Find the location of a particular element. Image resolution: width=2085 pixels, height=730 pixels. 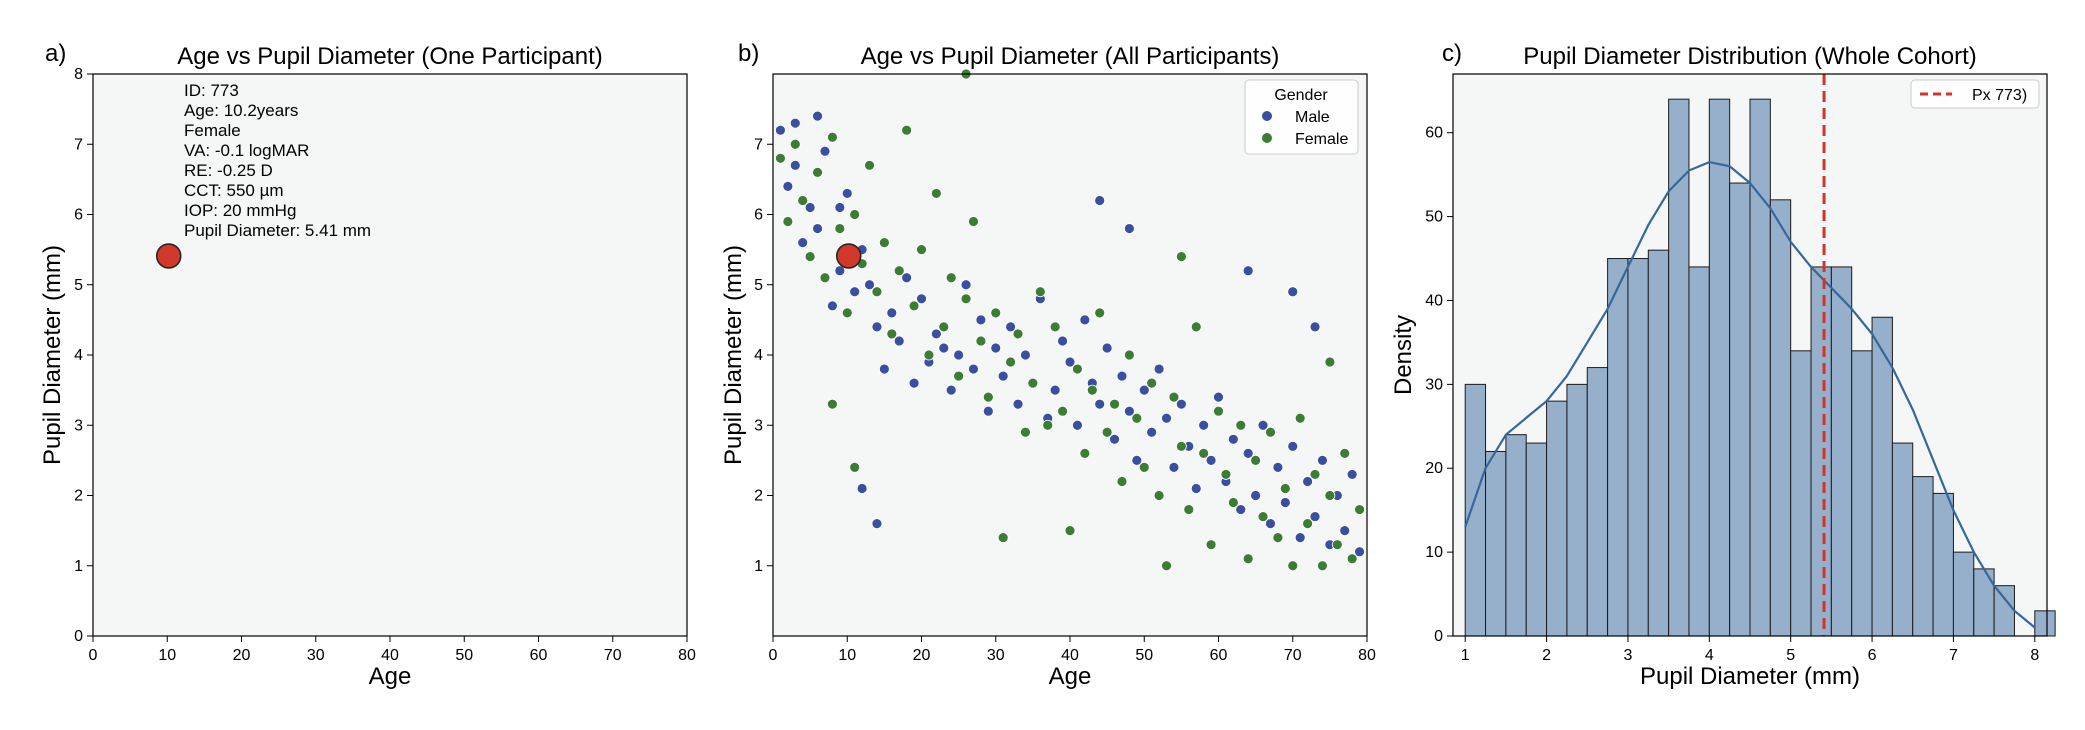

panel-a-y-tick-label: 8 is located at coordinates (78, 74).